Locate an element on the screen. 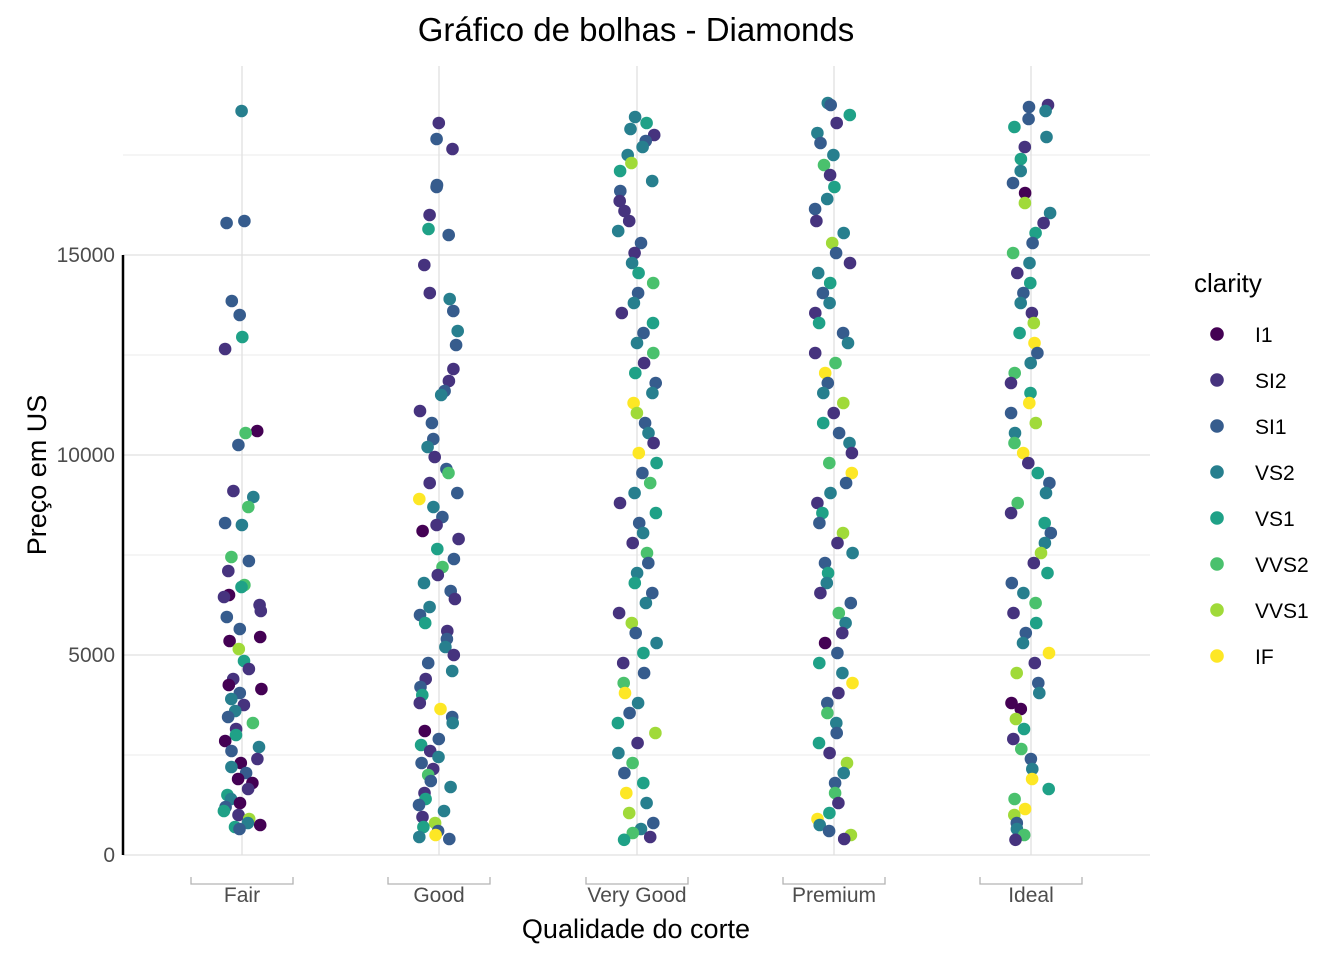 This screenshot has width=1344, height=960. y-tick-label: 10000 is located at coordinates (86, 455).